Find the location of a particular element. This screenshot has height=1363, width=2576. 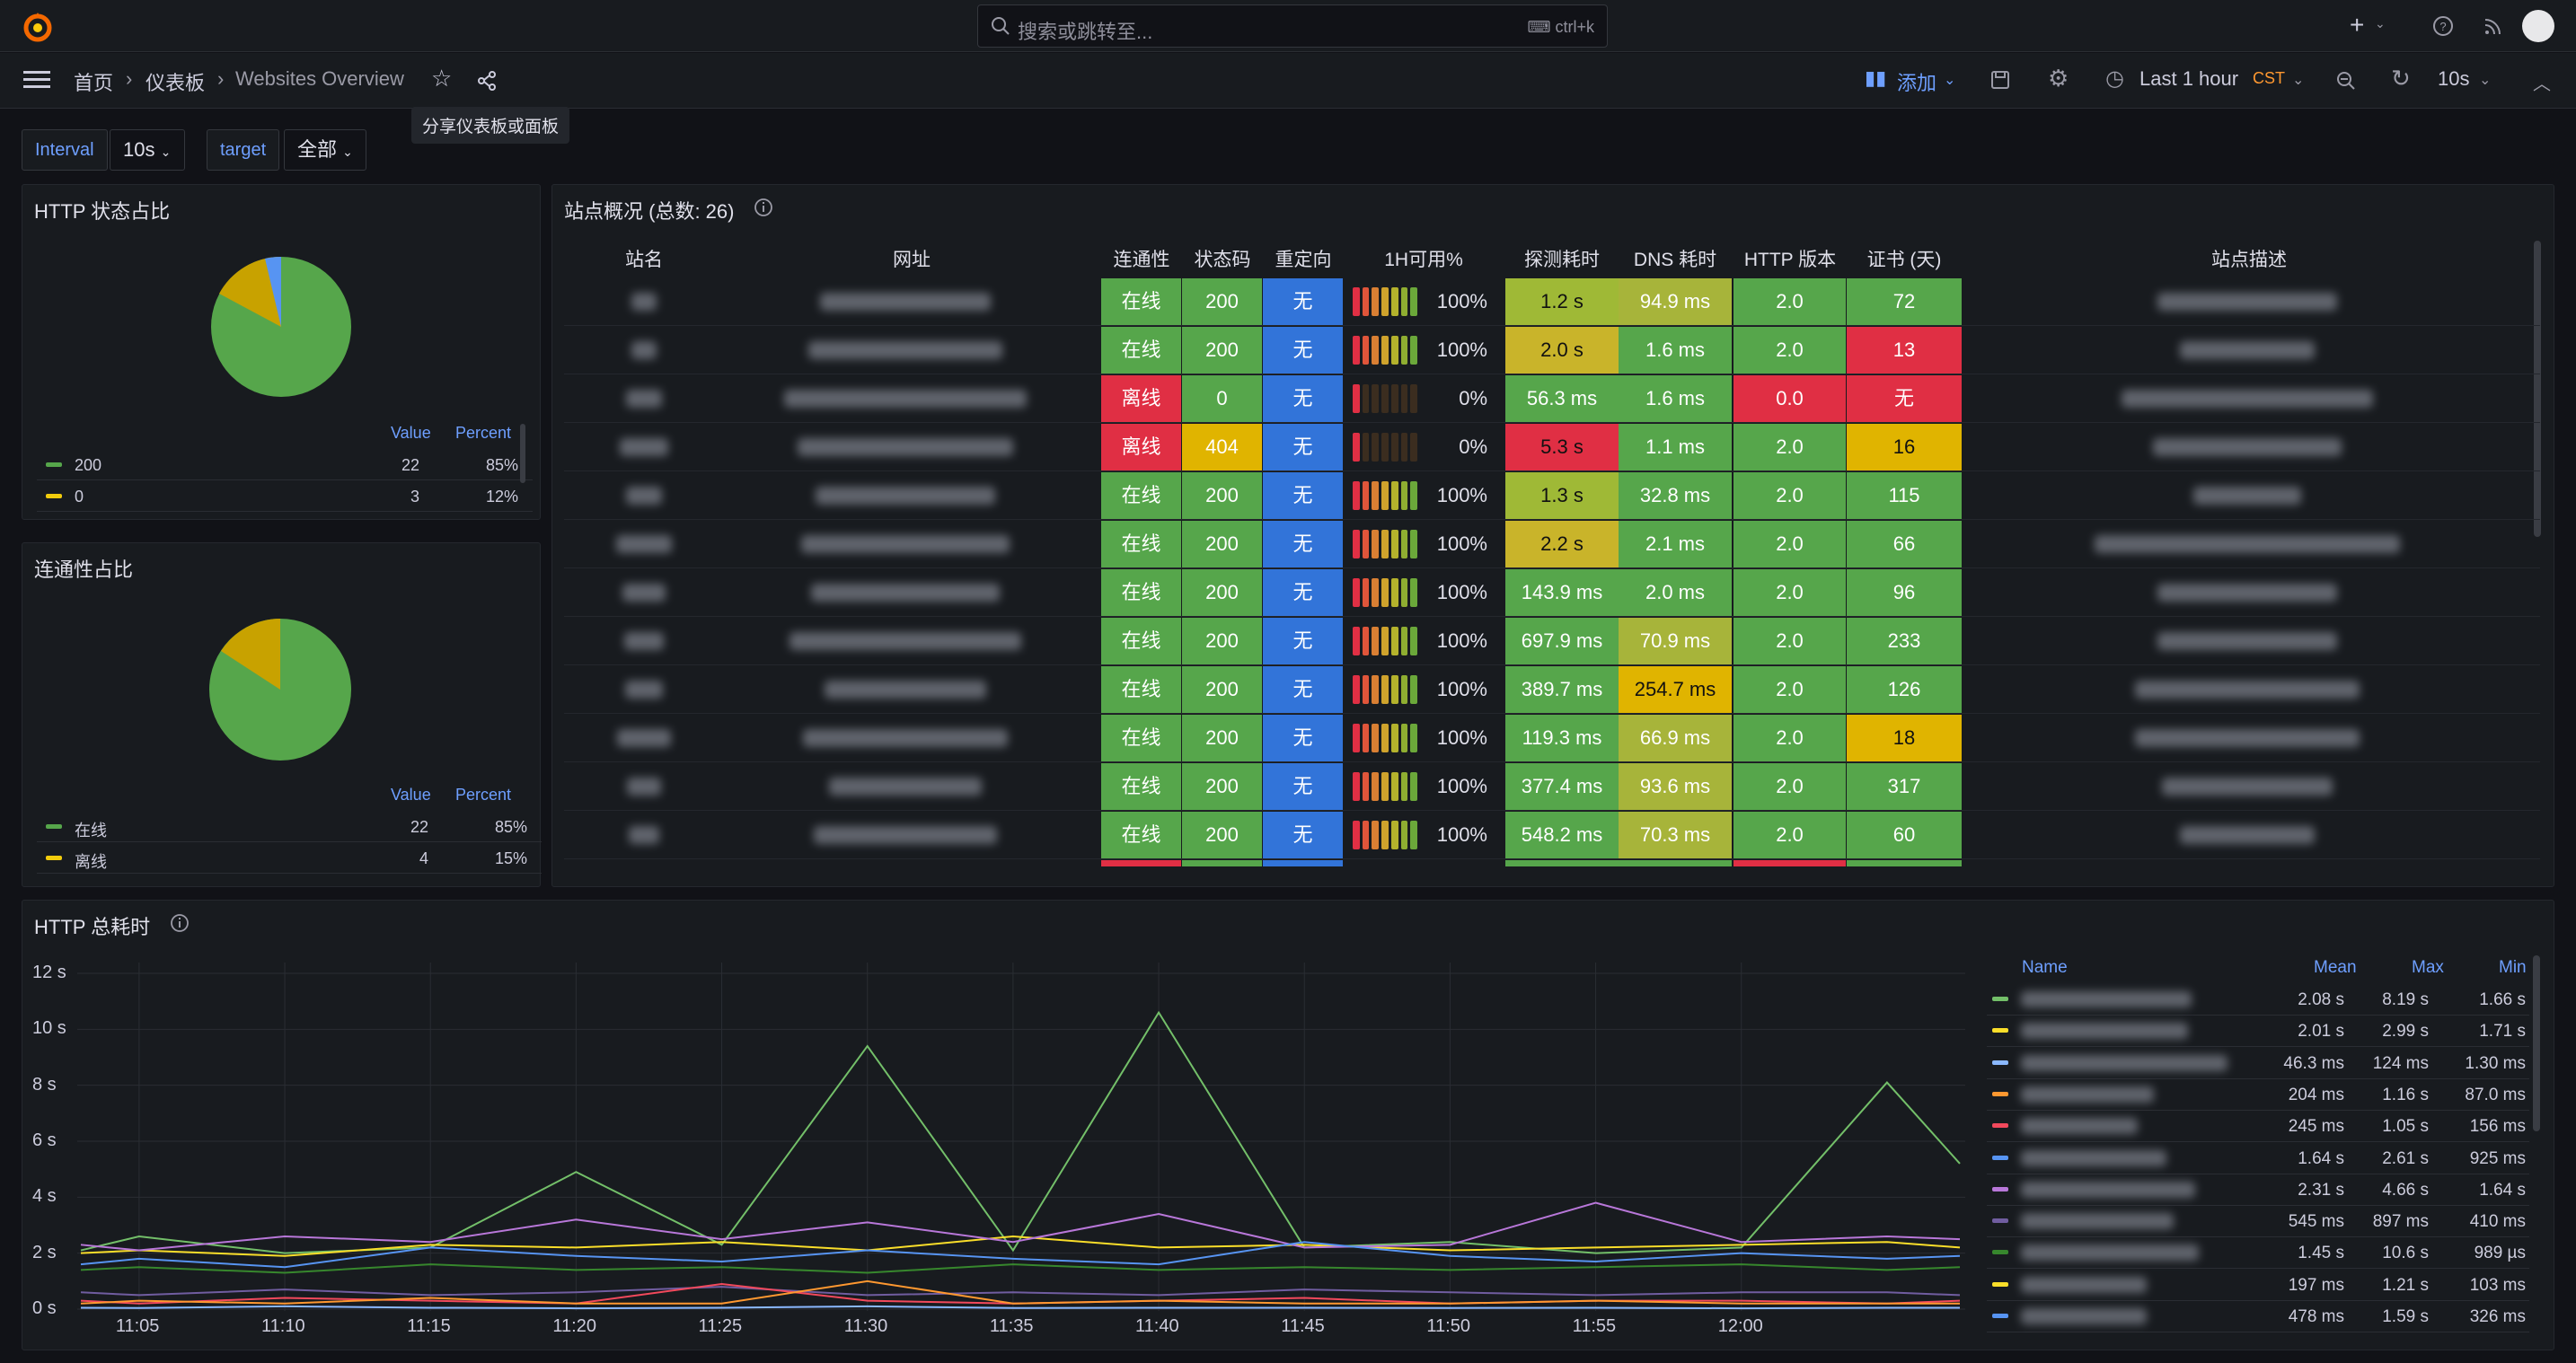

column-header: 状态码 is located at coordinates (1222, 260).